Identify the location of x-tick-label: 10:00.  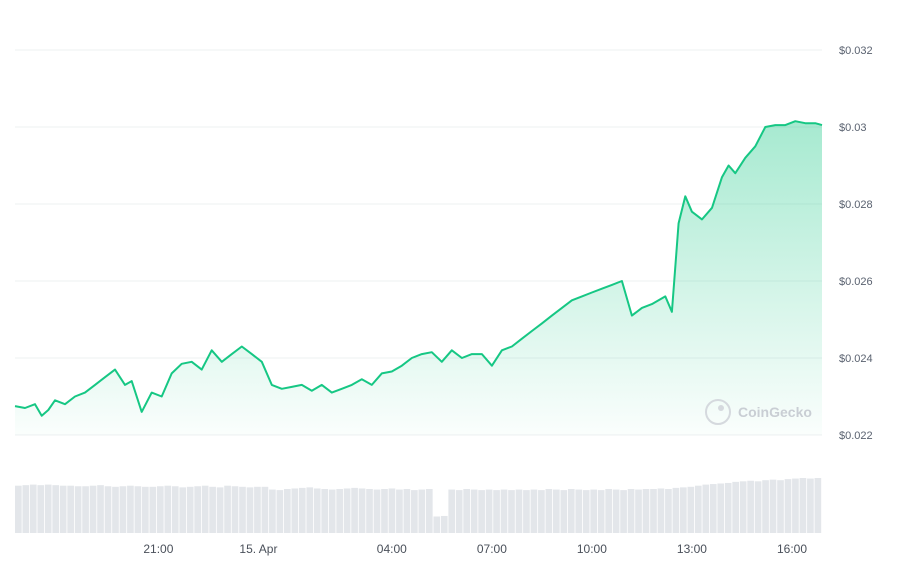
(592, 549).